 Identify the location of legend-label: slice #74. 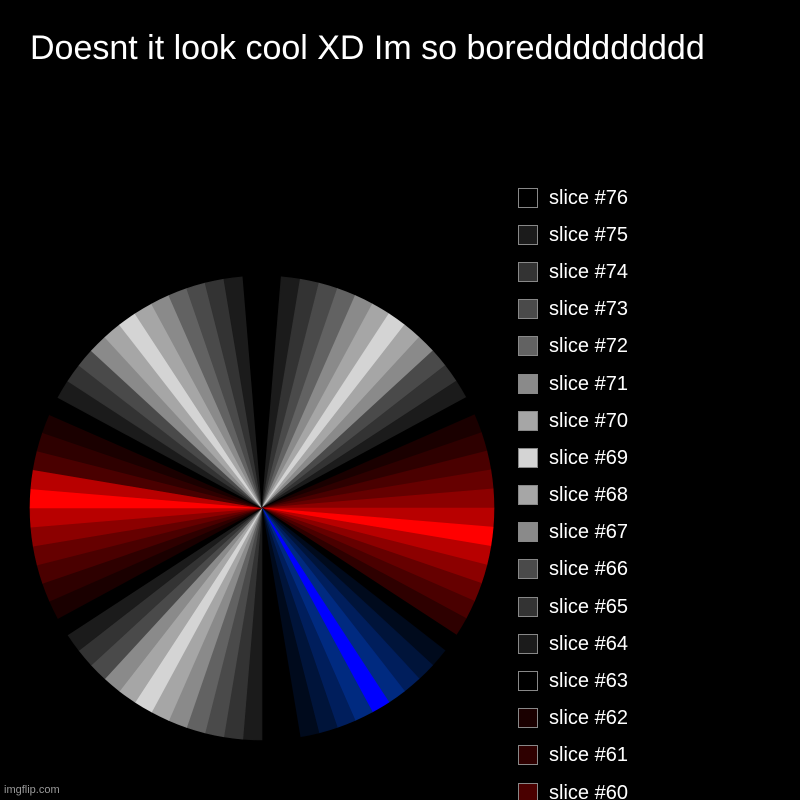
(588, 271).